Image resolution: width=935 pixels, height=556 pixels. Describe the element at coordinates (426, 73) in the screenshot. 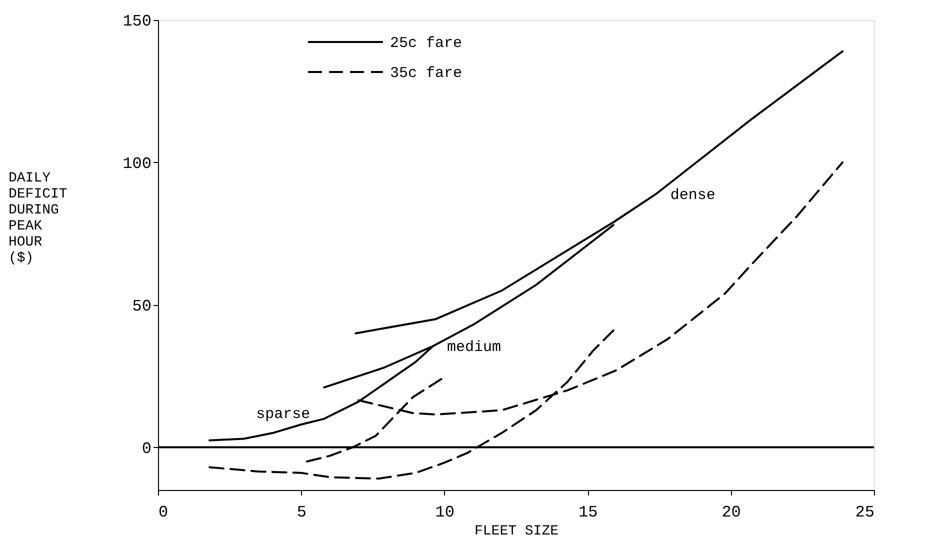

I see `legend-label: 35c fare` at that location.